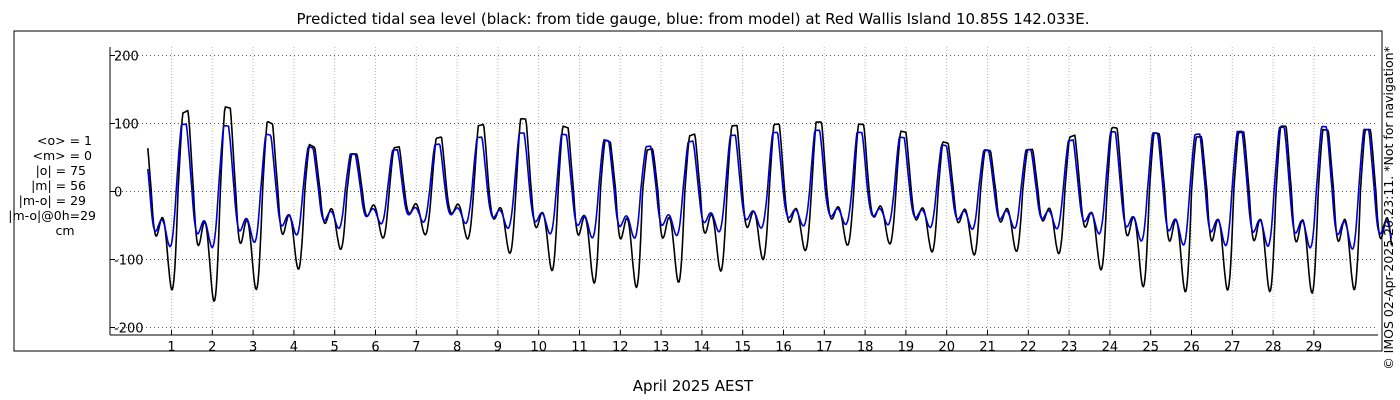 The image size is (1400, 400). What do you see at coordinates (1232, 347) in the screenshot?
I see `x-tick-label: 27` at bounding box center [1232, 347].